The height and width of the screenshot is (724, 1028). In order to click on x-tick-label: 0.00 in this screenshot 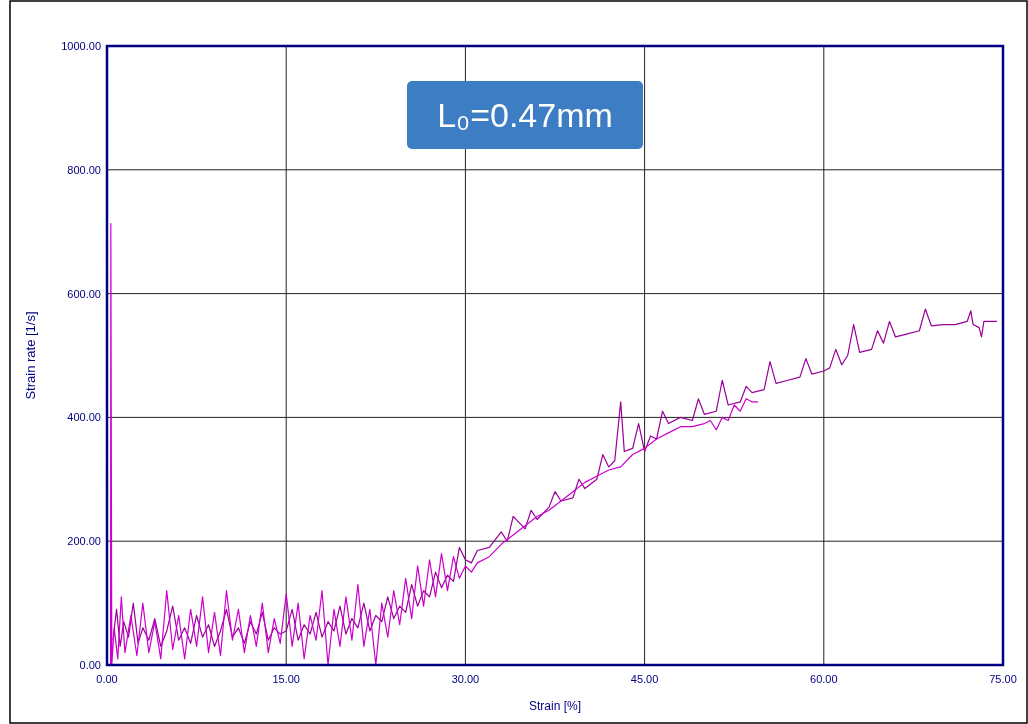, I will do `click(107, 679)`.